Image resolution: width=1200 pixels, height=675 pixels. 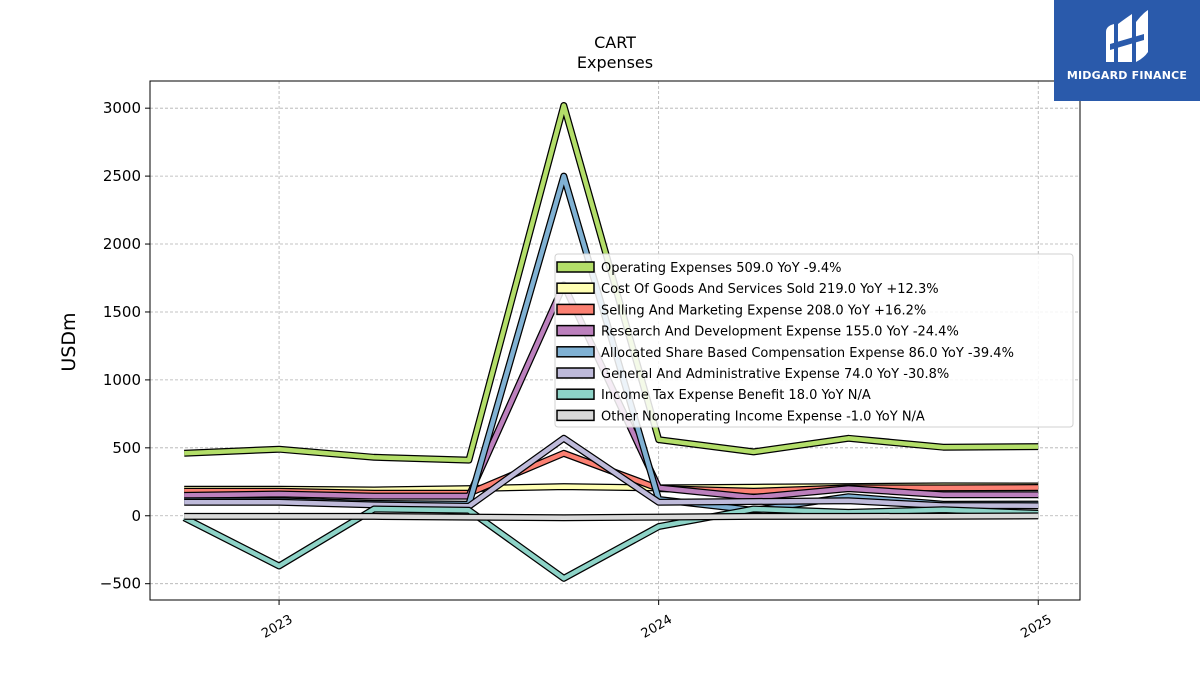 I want to click on y-tick-label: −500, so click(x=120, y=584).